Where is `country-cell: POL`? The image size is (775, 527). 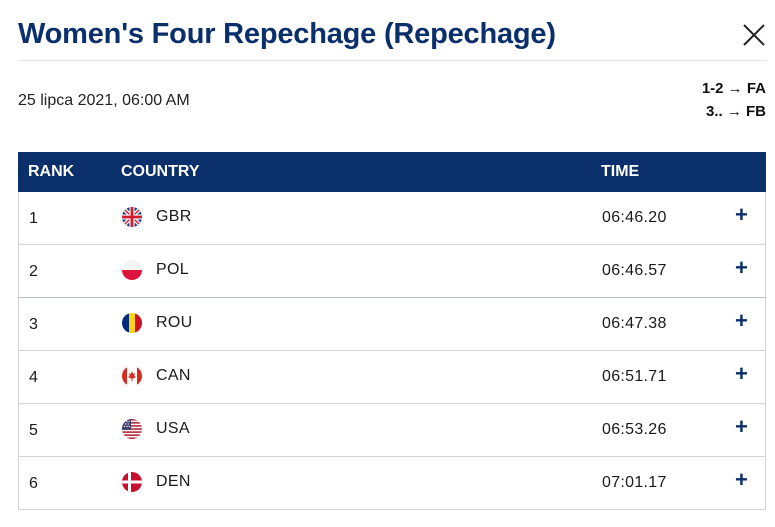
country-cell: POL is located at coordinates (172, 269).